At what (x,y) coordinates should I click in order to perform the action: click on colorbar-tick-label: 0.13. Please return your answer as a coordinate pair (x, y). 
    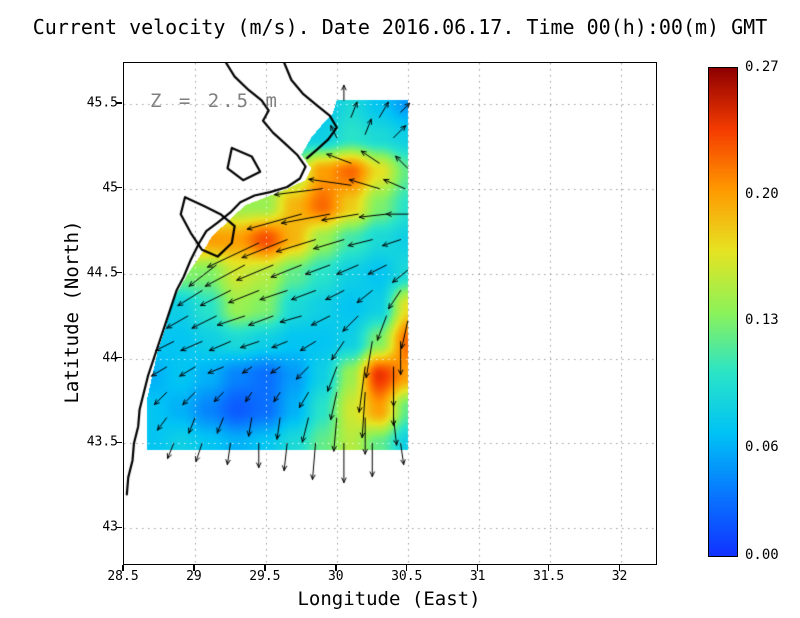
    Looking at the image, I should click on (762, 320).